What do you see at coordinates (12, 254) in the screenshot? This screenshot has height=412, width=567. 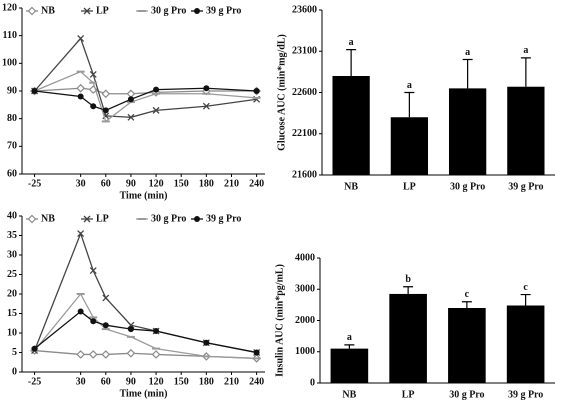 I see `y-tick-label: 30` at bounding box center [12, 254].